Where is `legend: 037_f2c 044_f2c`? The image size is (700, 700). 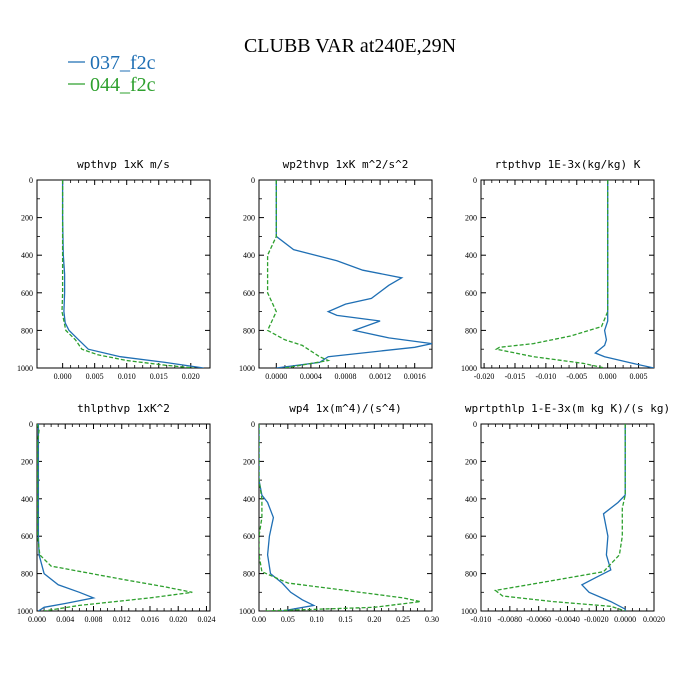 legend: 037_f2c 044_f2c is located at coordinates (112, 74).